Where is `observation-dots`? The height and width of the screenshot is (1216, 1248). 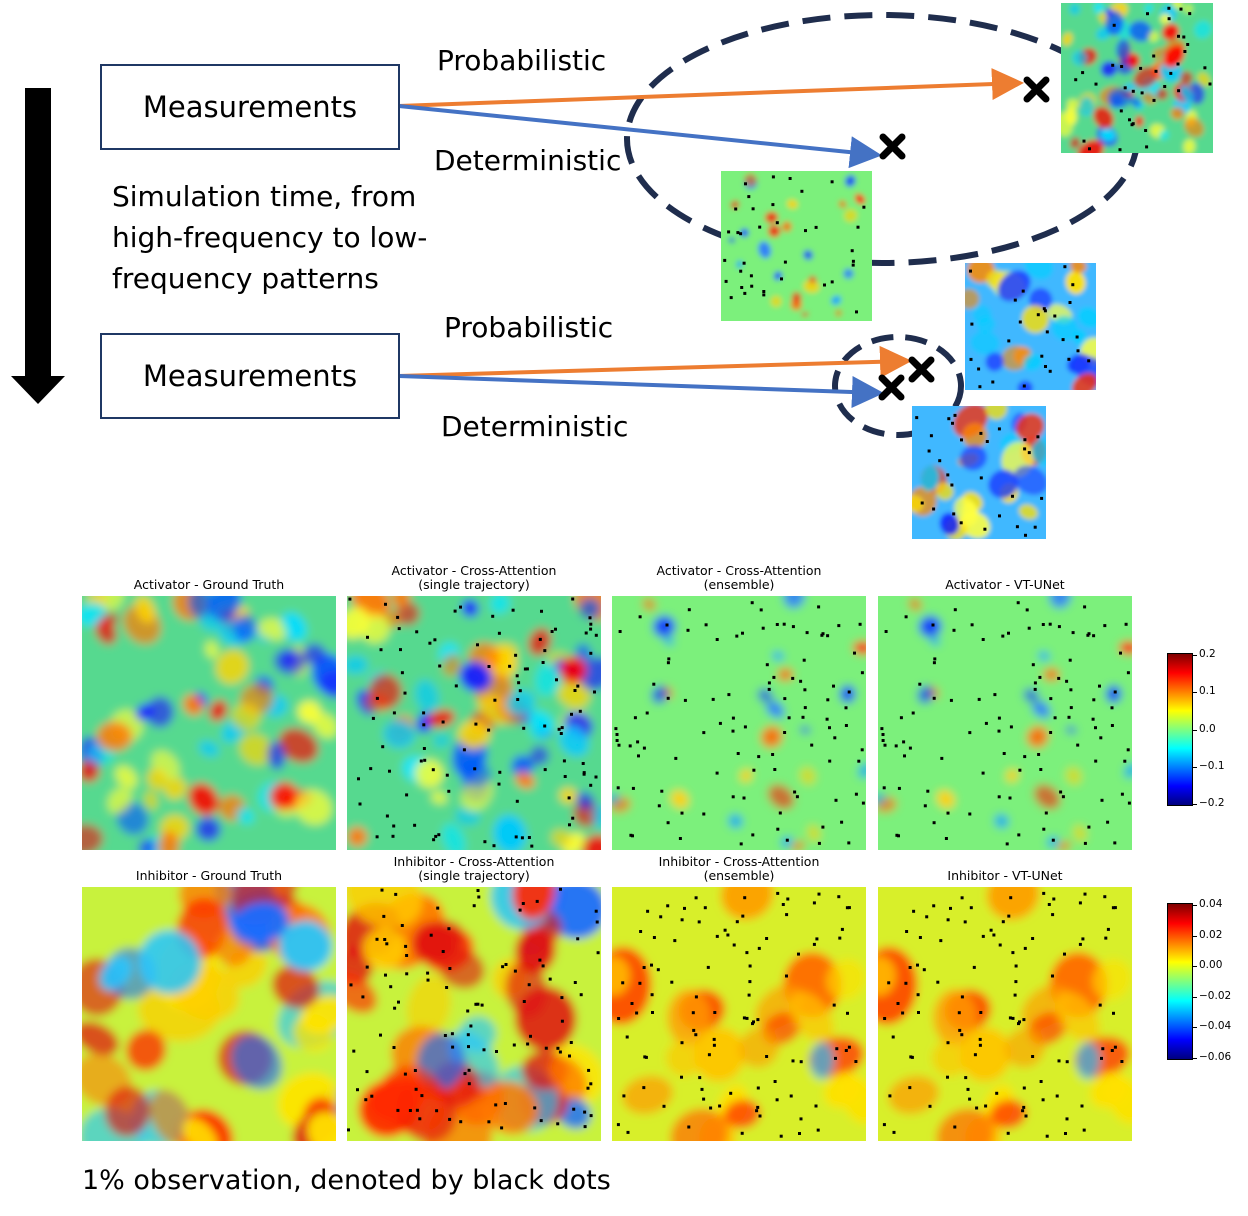 observation-dots is located at coordinates (737, 1014).